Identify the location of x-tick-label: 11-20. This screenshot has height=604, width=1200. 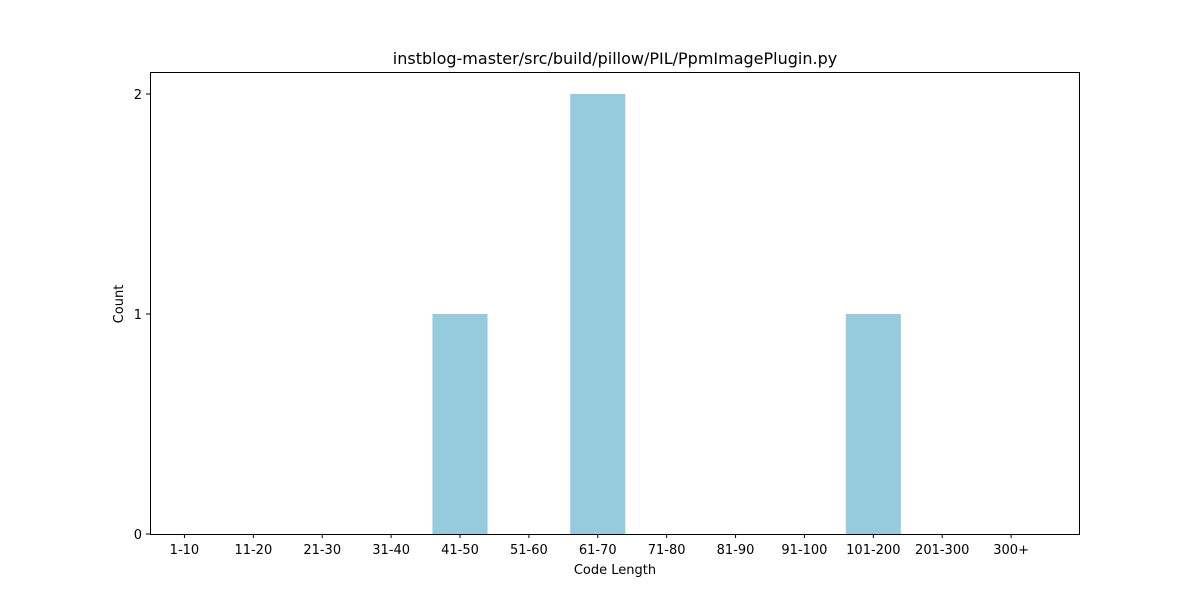
(253, 550).